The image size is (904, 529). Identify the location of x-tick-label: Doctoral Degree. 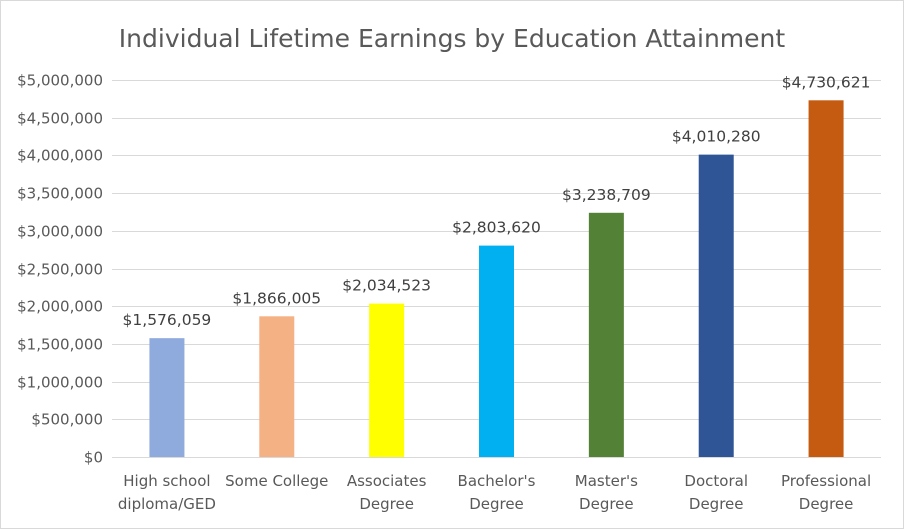
(716, 492).